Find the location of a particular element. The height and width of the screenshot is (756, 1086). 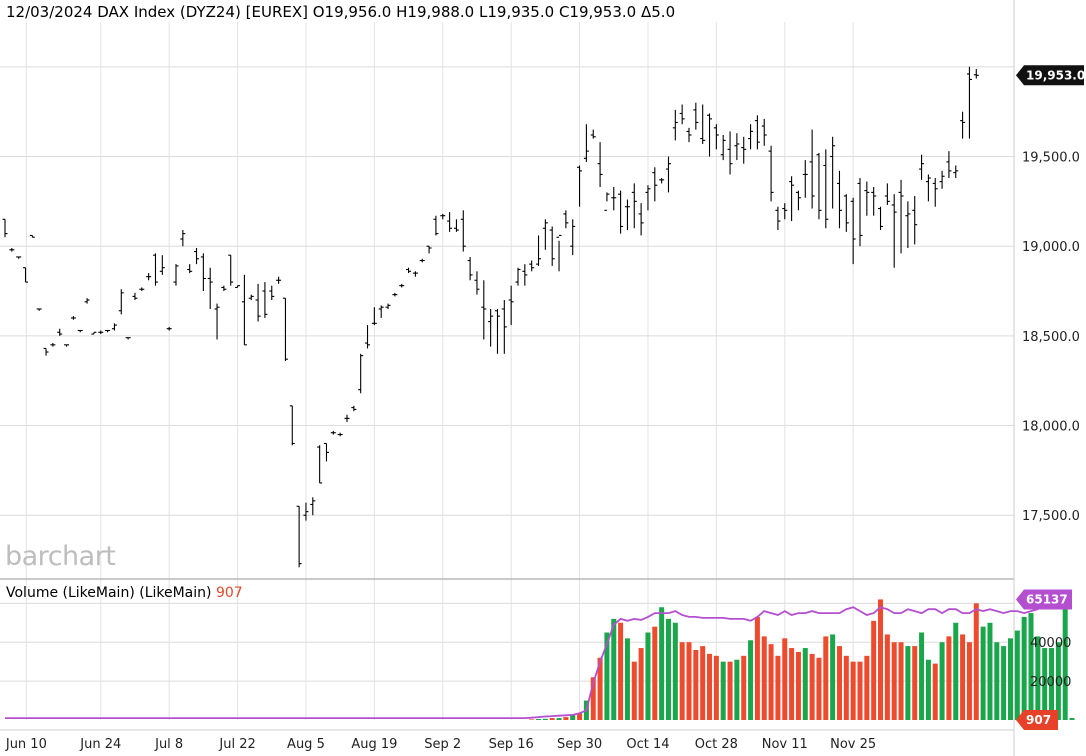

date-tick-label: Aug 5 is located at coordinates (306, 744).